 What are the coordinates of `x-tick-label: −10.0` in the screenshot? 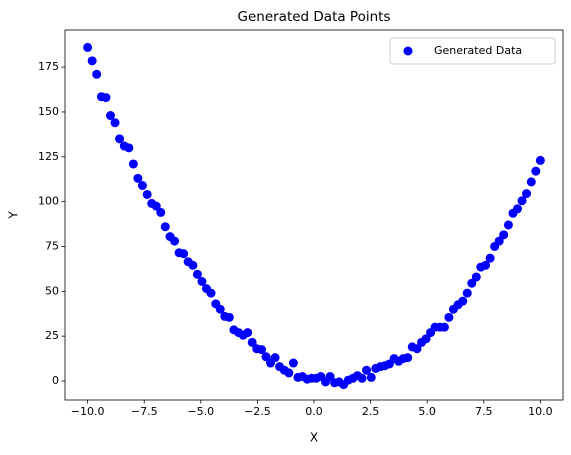 It's located at (88, 411).